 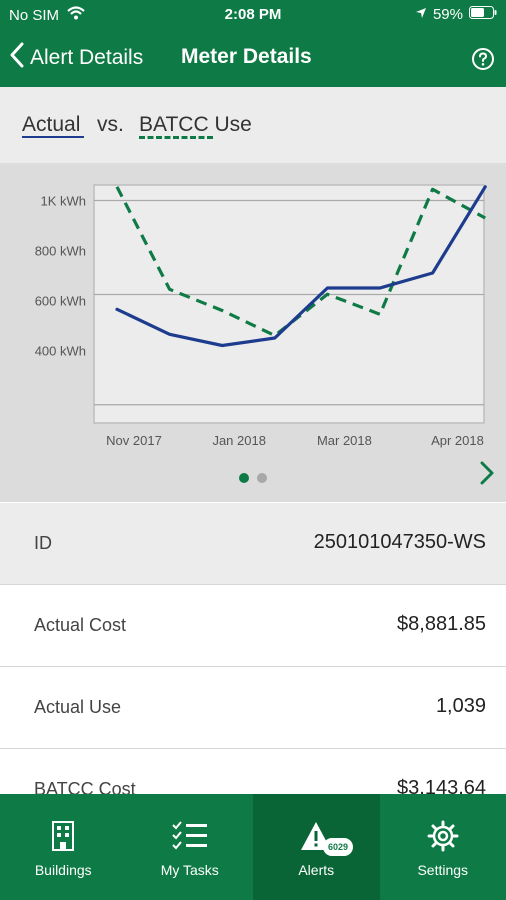 I want to click on detail-value: $8,881.85, so click(x=441, y=624).